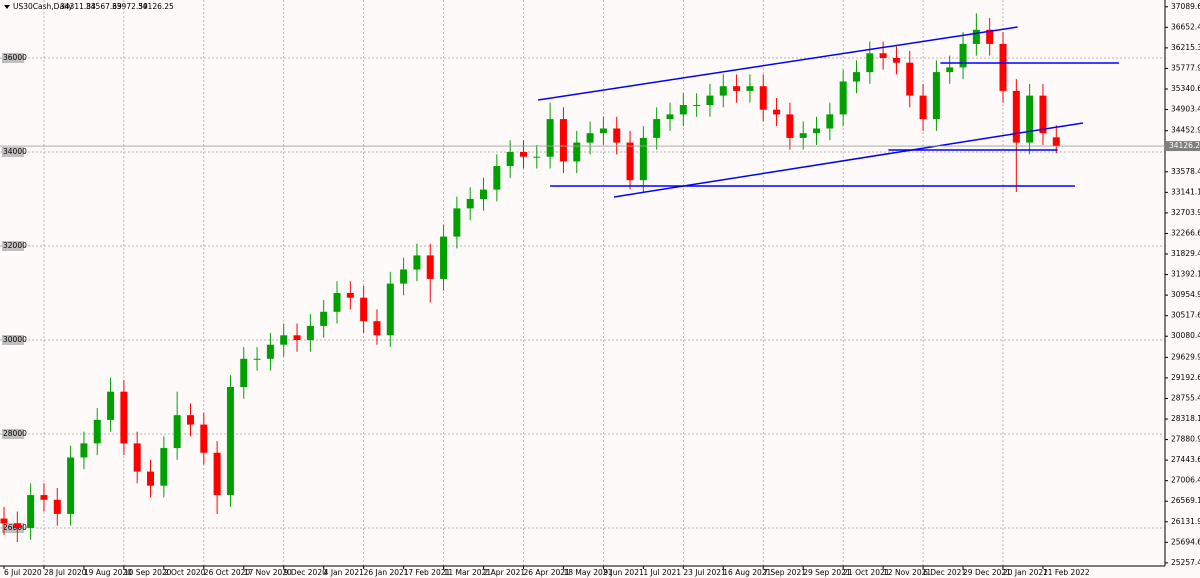 This screenshot has height=578, width=1200. What do you see at coordinates (587, 572) in the screenshot?
I see `x-tick-label: 18 May 2021` at bounding box center [587, 572].